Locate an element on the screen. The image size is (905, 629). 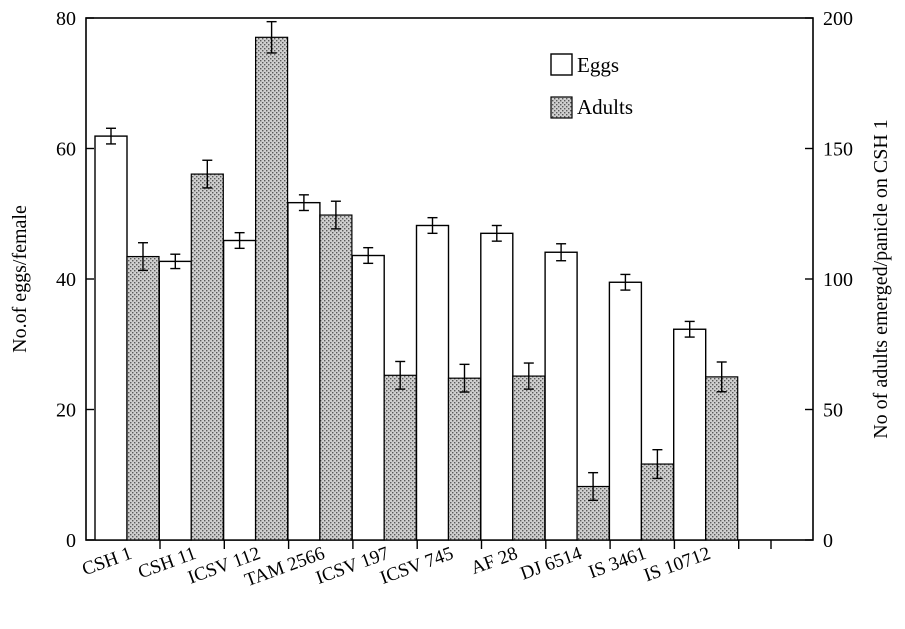
category-label: ICSV 745 is located at coordinates (416, 566).